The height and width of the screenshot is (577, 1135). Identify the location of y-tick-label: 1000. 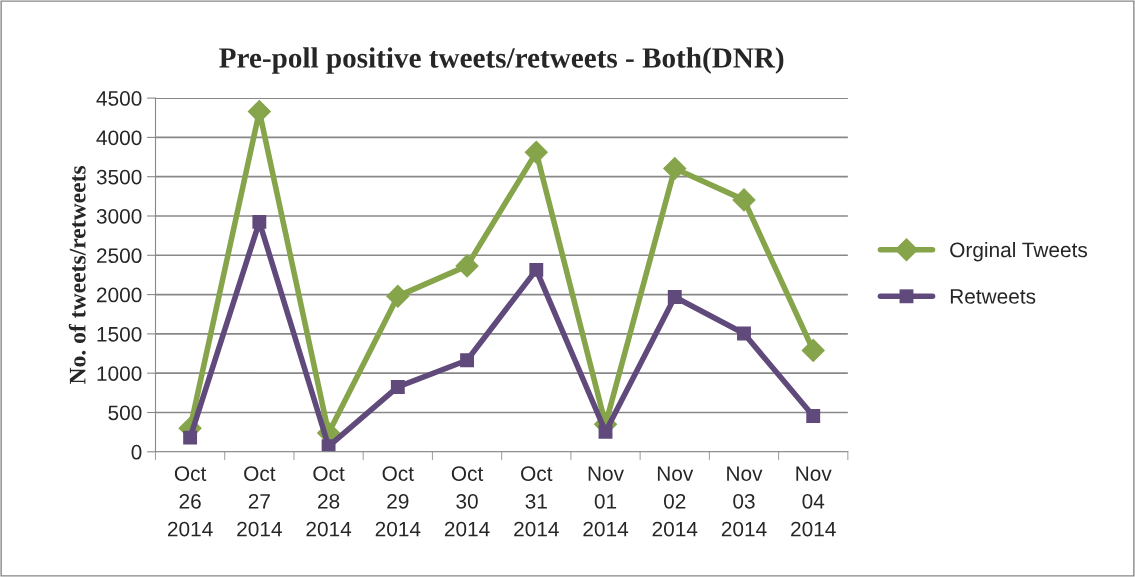
(119, 373).